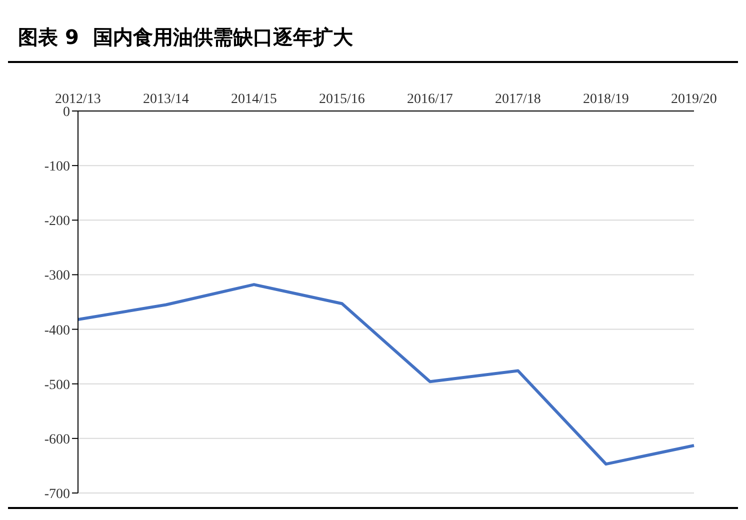  What do you see at coordinates (254, 99) in the screenshot?
I see `x-tick-label: 2014/15` at bounding box center [254, 99].